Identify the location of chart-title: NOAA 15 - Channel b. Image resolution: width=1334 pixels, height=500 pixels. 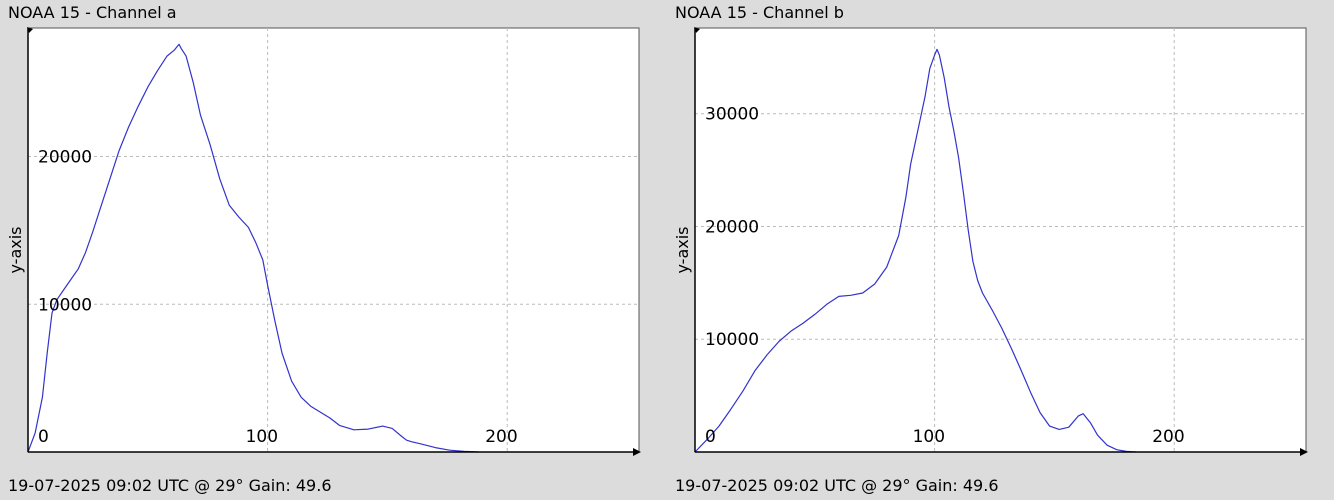
(759, 12).